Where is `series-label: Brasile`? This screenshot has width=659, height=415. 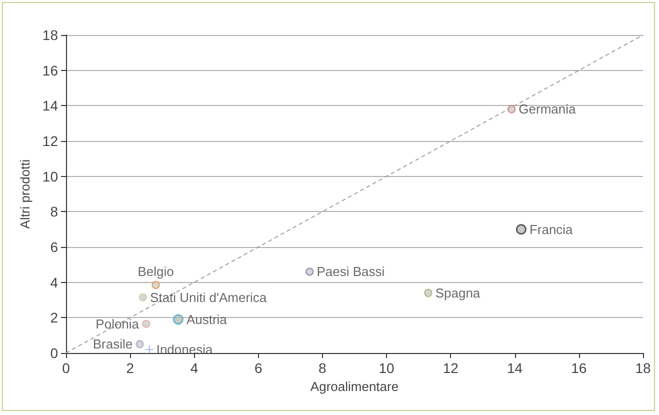
series-label: Brasile is located at coordinates (112, 344).